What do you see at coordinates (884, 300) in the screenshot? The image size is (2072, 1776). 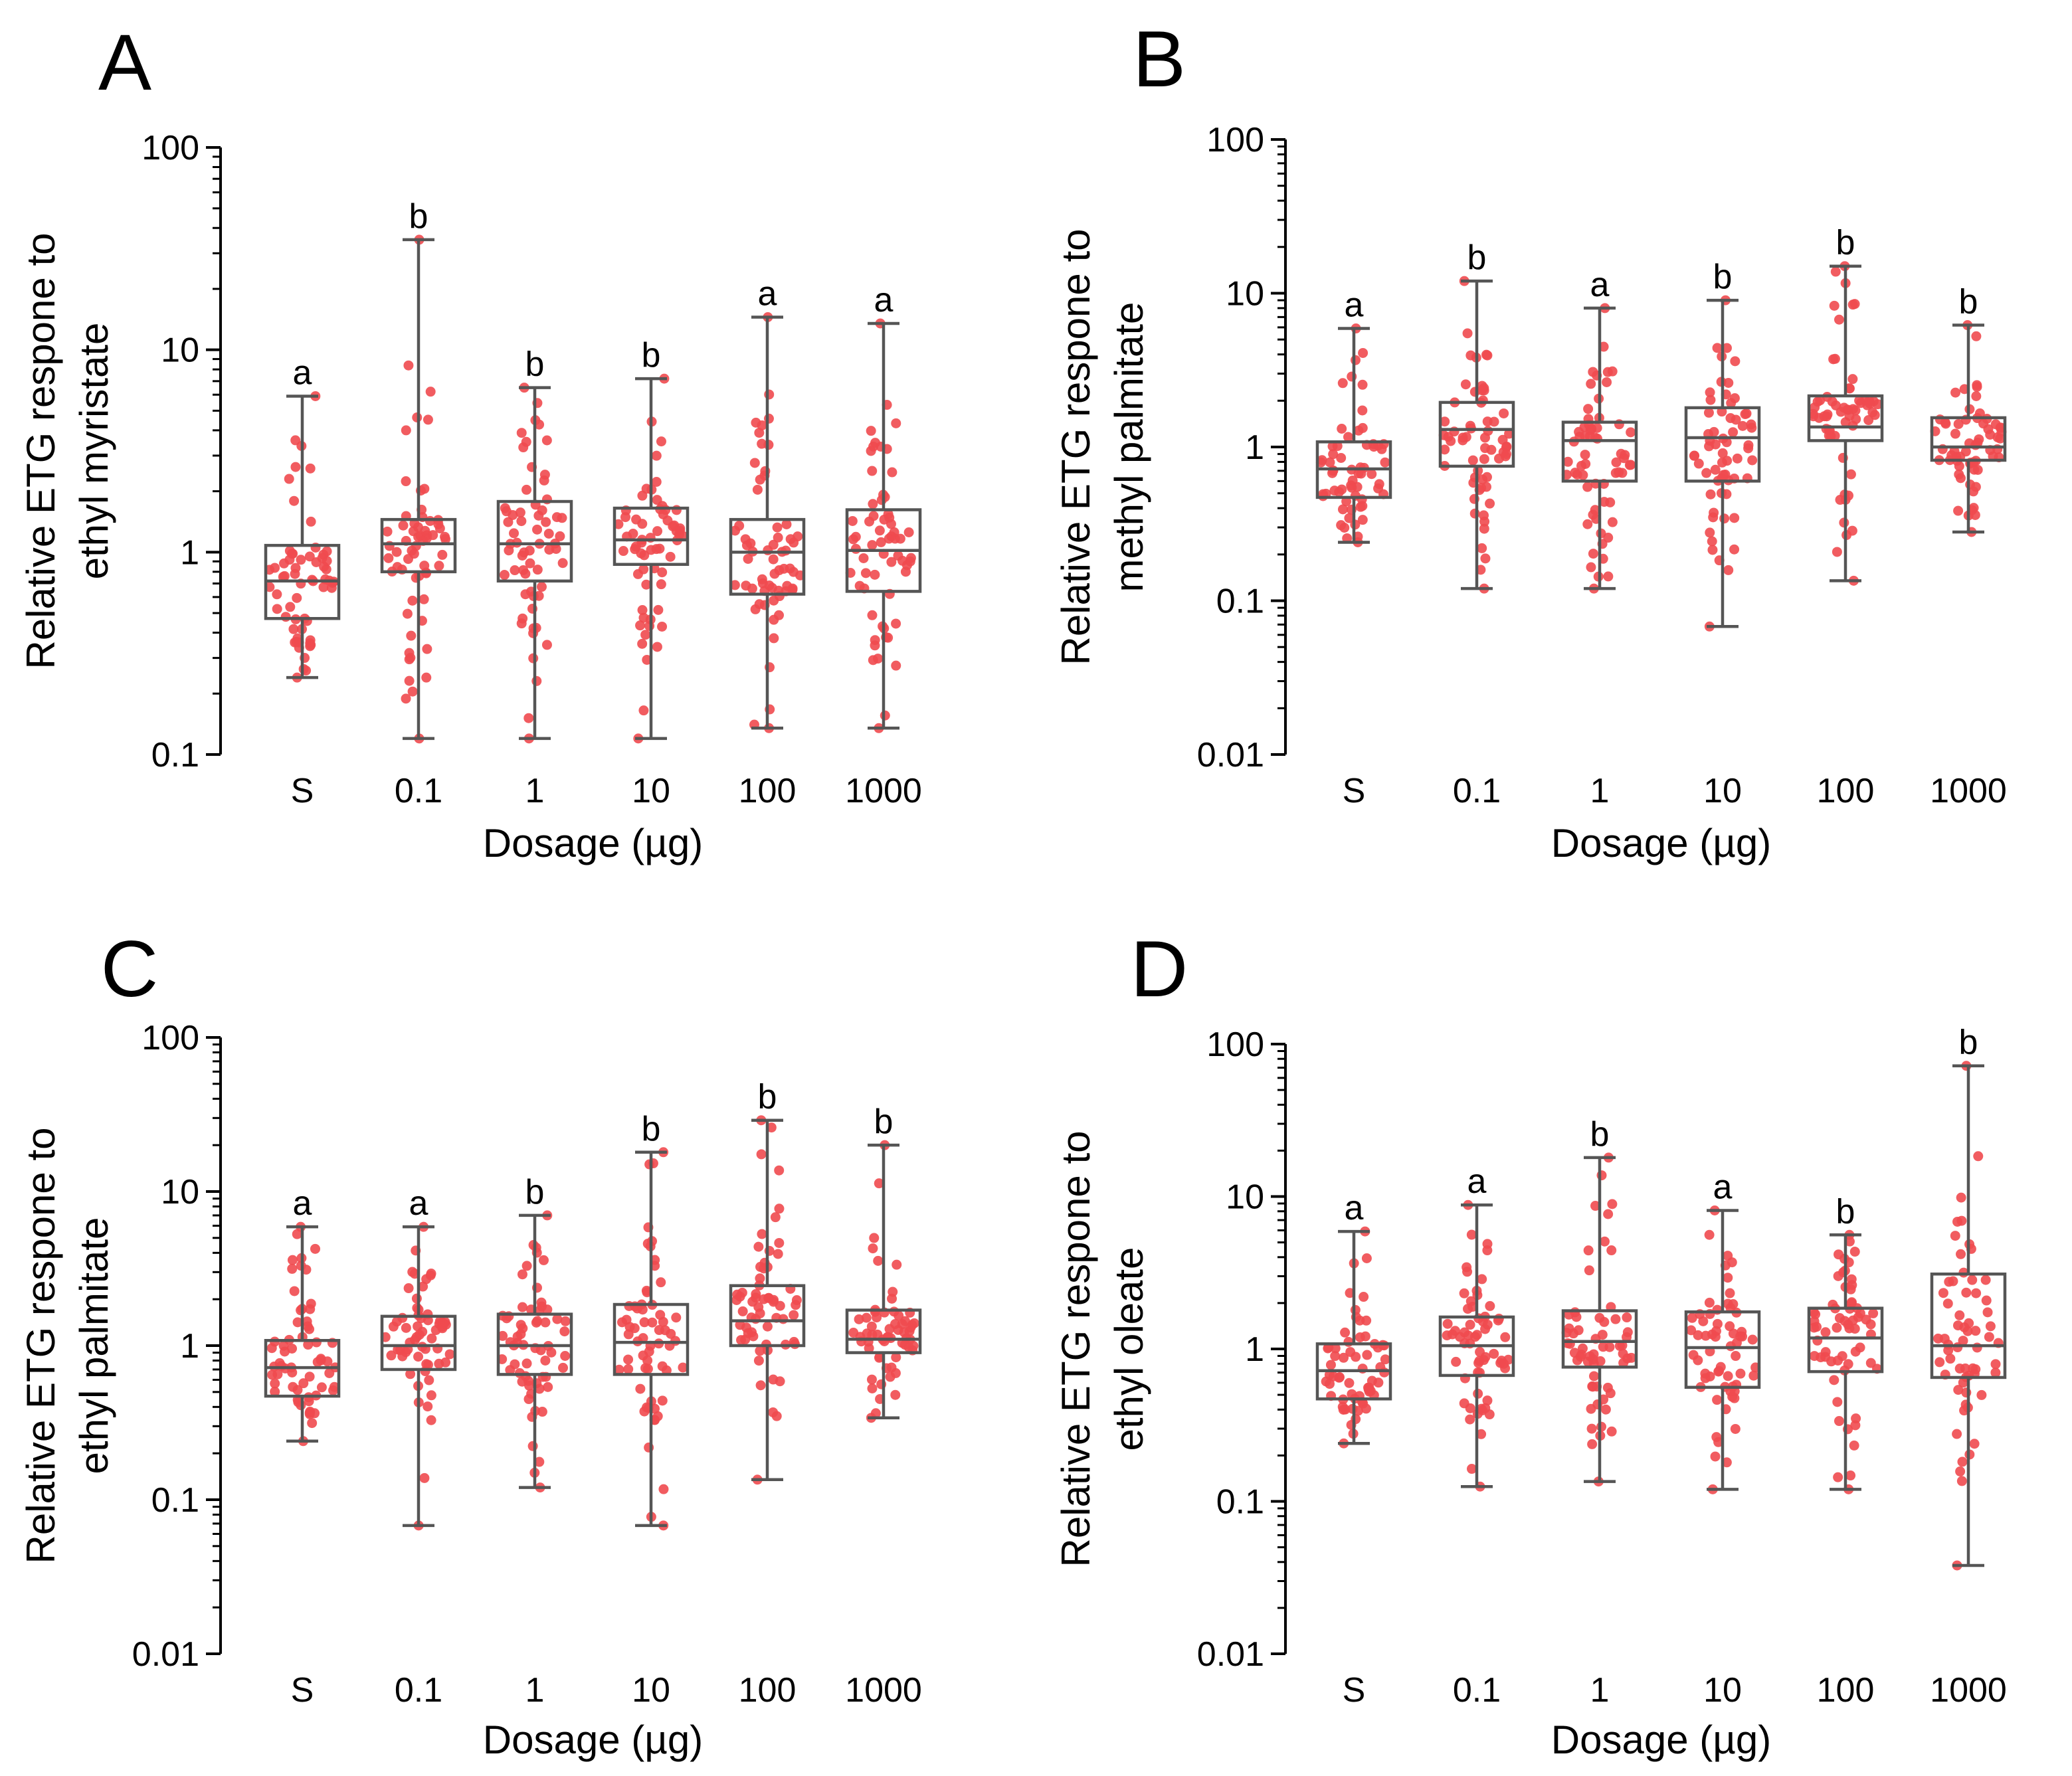 I see `panel-a-significance-label: a` at bounding box center [884, 300].